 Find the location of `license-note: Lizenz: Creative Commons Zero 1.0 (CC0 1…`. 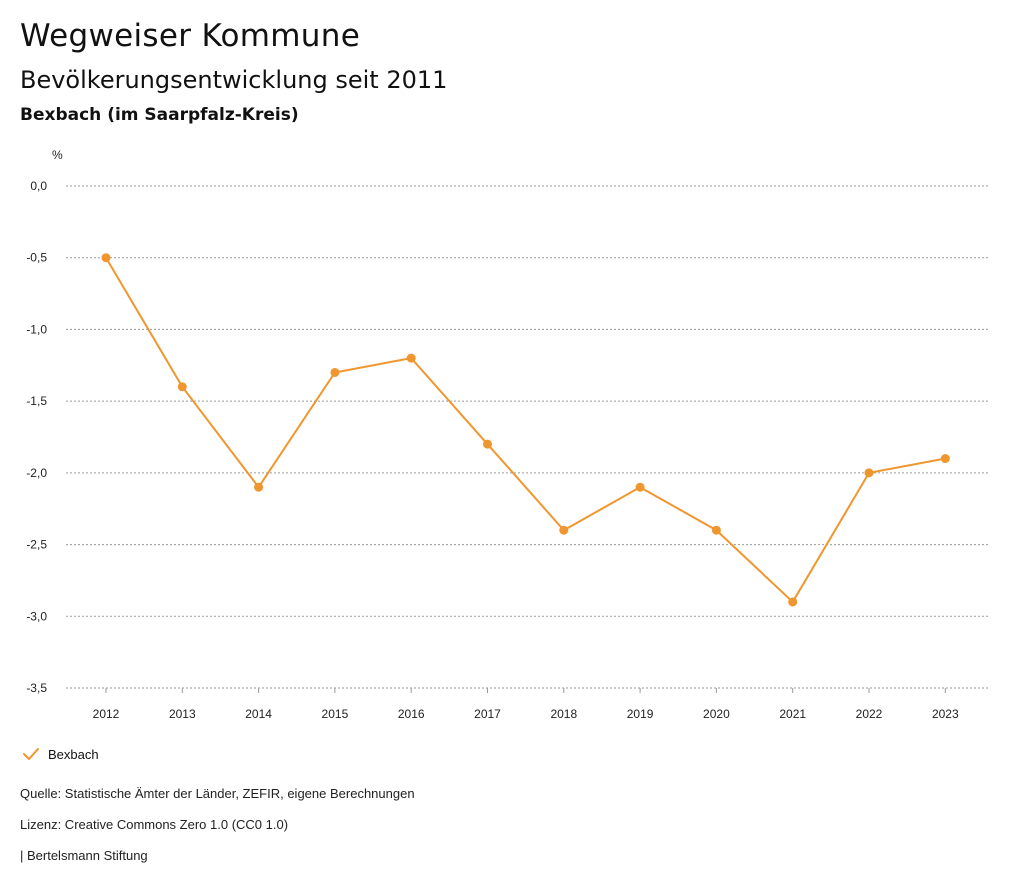

license-note: Lizenz: Creative Commons Zero 1.0 (CC0 1… is located at coordinates (154, 824).